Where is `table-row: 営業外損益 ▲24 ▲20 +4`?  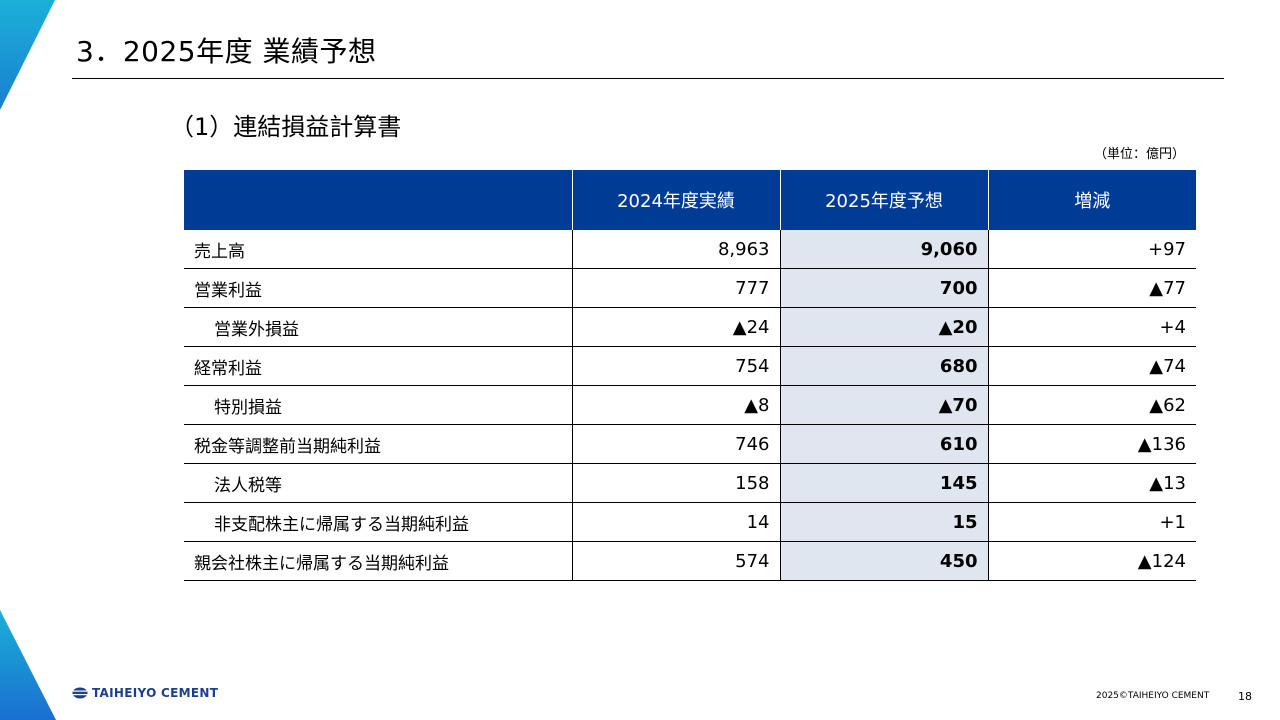 table-row: 営業外損益 ▲24 ▲20 +4 is located at coordinates (690, 327).